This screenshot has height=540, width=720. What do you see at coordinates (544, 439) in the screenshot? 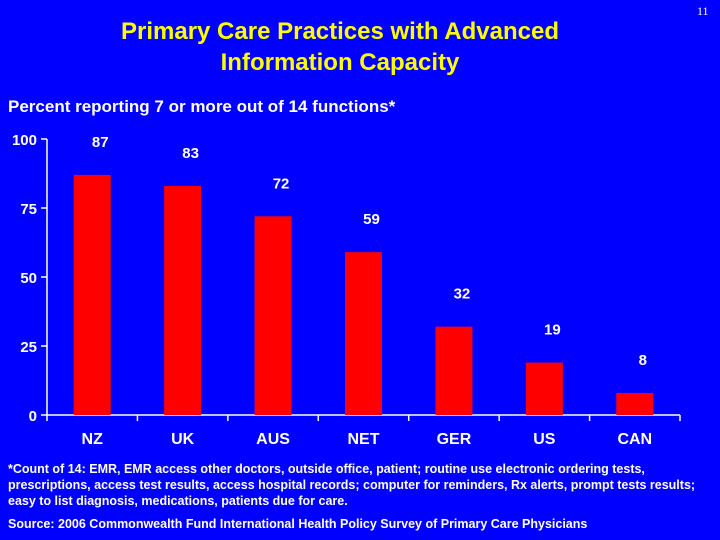
I see `x-tick-label: US` at bounding box center [544, 439].